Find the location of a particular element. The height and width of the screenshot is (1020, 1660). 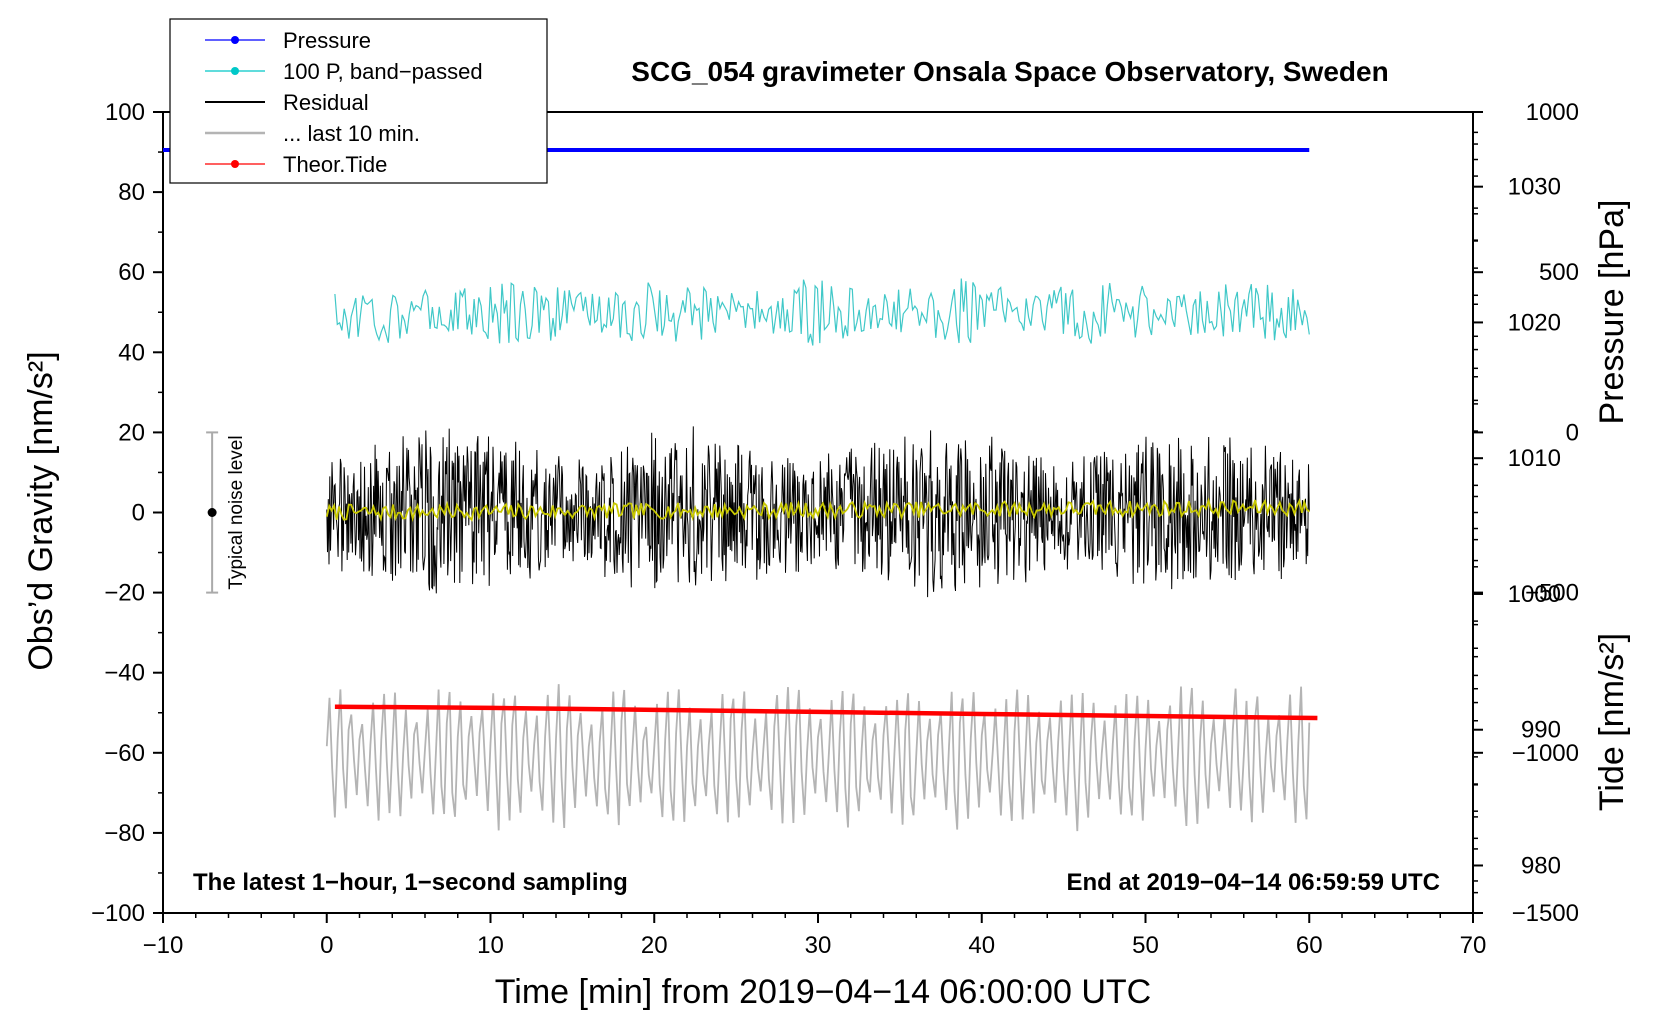

band-passed-pressure-series is located at coordinates (822, 312).